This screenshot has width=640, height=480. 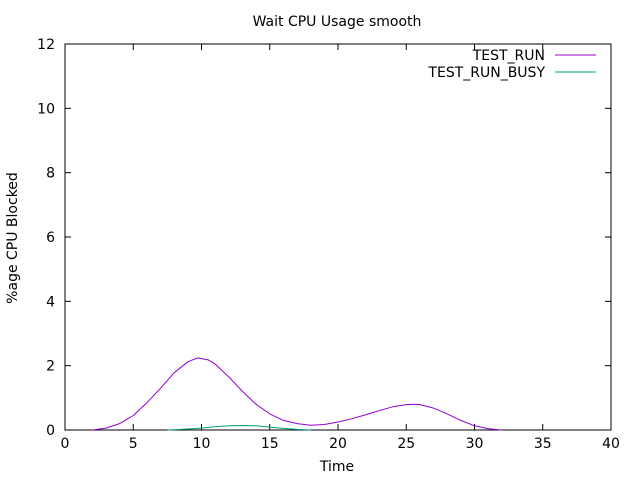 I want to click on y-tick-label: 0, so click(x=50, y=431).